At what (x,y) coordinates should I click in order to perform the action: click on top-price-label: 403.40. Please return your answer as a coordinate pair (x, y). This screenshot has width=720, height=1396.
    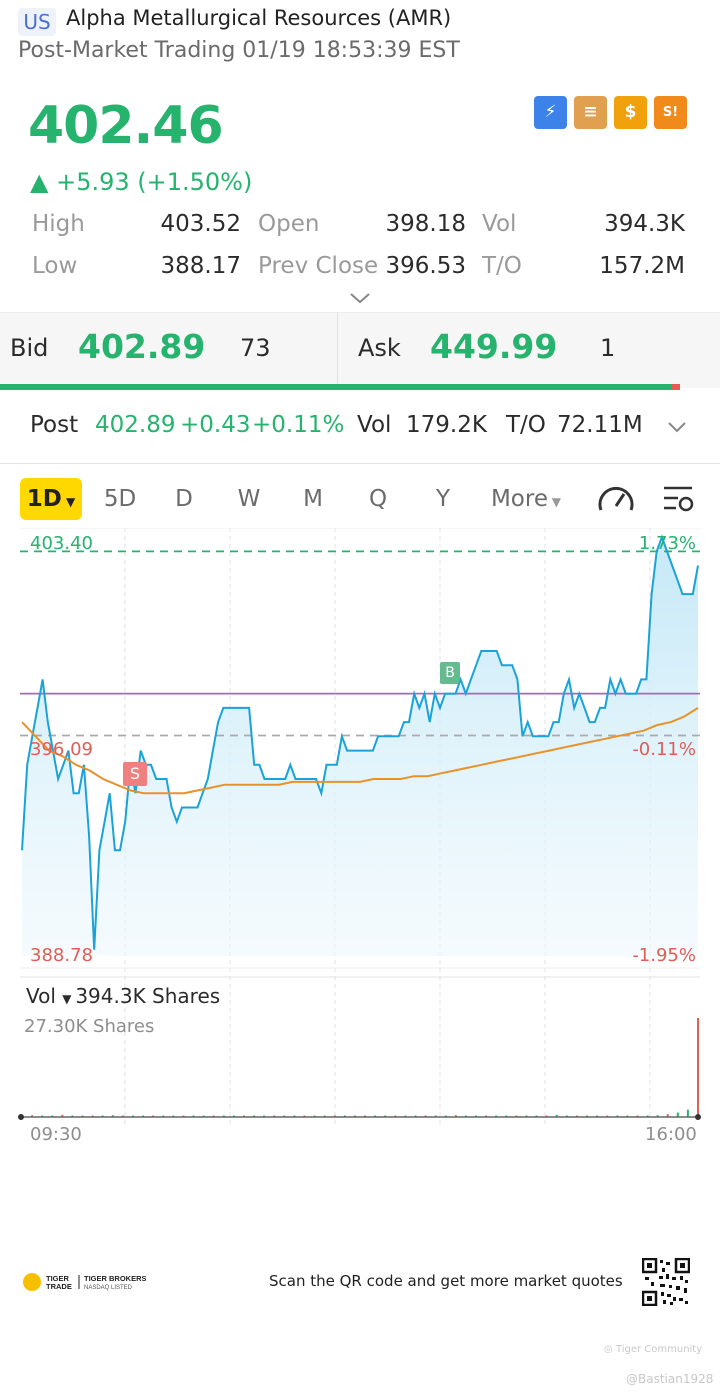
    Looking at the image, I should click on (61, 543).